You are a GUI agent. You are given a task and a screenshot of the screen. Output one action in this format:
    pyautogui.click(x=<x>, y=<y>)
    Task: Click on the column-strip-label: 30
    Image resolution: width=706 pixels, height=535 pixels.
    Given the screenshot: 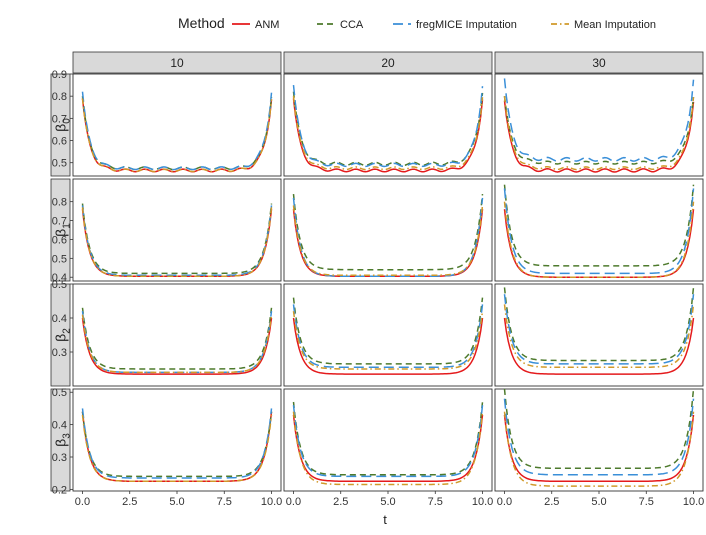 What is the action you would take?
    pyautogui.click(x=599, y=63)
    